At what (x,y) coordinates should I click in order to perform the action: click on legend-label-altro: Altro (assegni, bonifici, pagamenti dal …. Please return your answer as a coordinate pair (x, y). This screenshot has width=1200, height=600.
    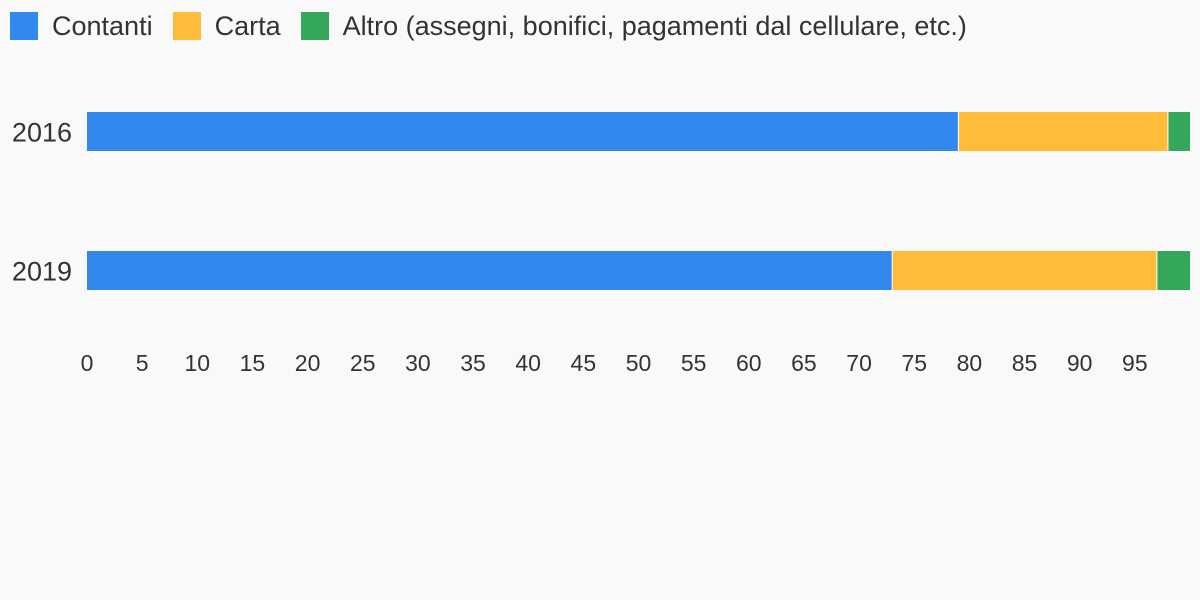
    Looking at the image, I should click on (654, 26).